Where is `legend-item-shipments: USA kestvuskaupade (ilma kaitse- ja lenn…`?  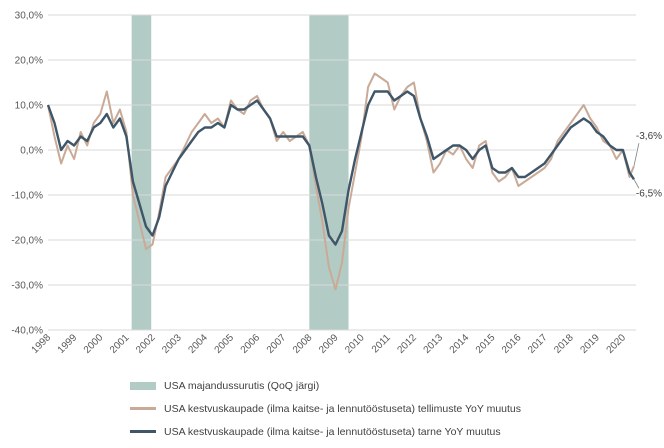 legend-item-shipments: USA kestvuskaupade (ilma kaitse- ja lenn… is located at coordinates (325, 431).